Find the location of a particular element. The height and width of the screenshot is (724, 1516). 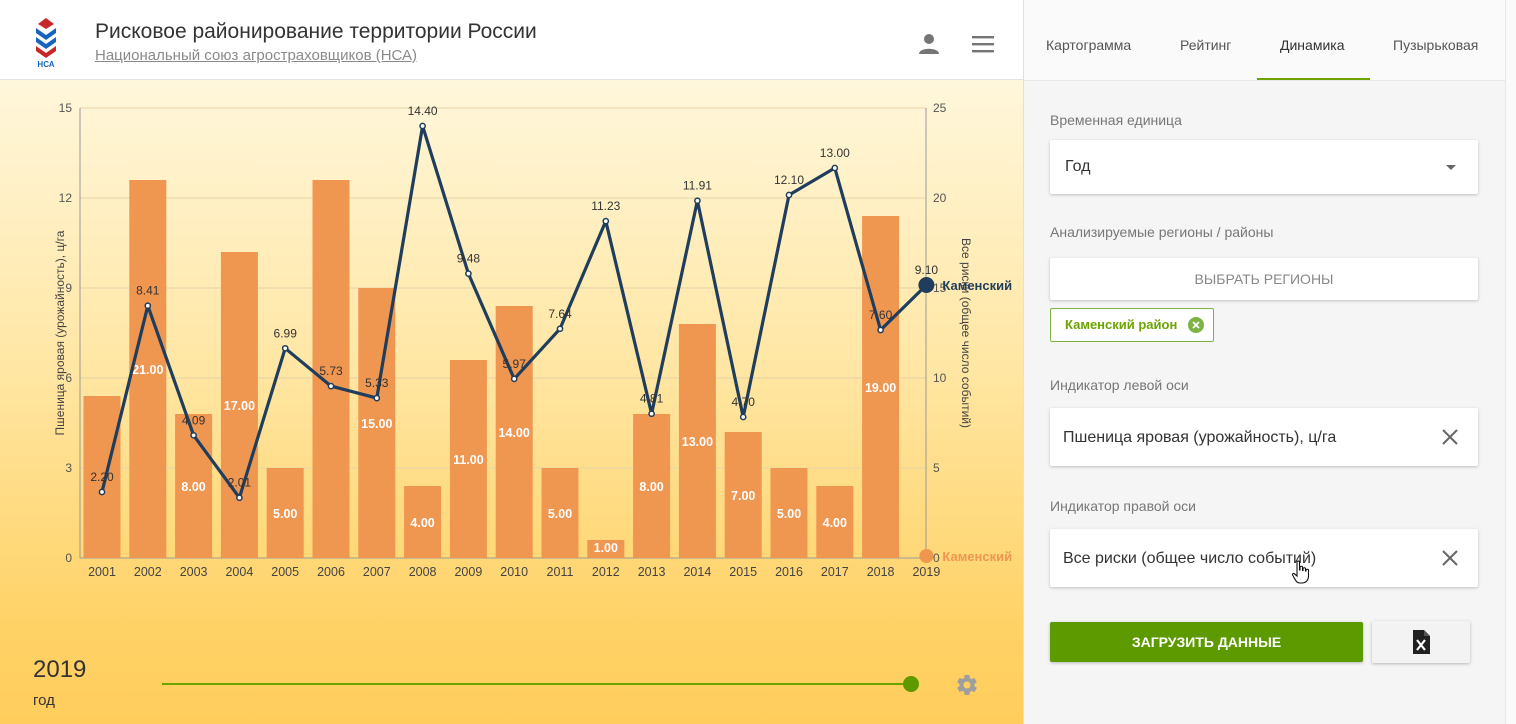

x-axis-tick-label: 2005 is located at coordinates (285, 572).